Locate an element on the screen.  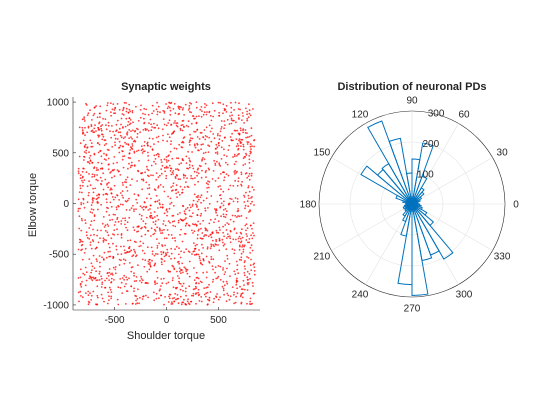
y-tick-label: -500 is located at coordinates (59, 255).